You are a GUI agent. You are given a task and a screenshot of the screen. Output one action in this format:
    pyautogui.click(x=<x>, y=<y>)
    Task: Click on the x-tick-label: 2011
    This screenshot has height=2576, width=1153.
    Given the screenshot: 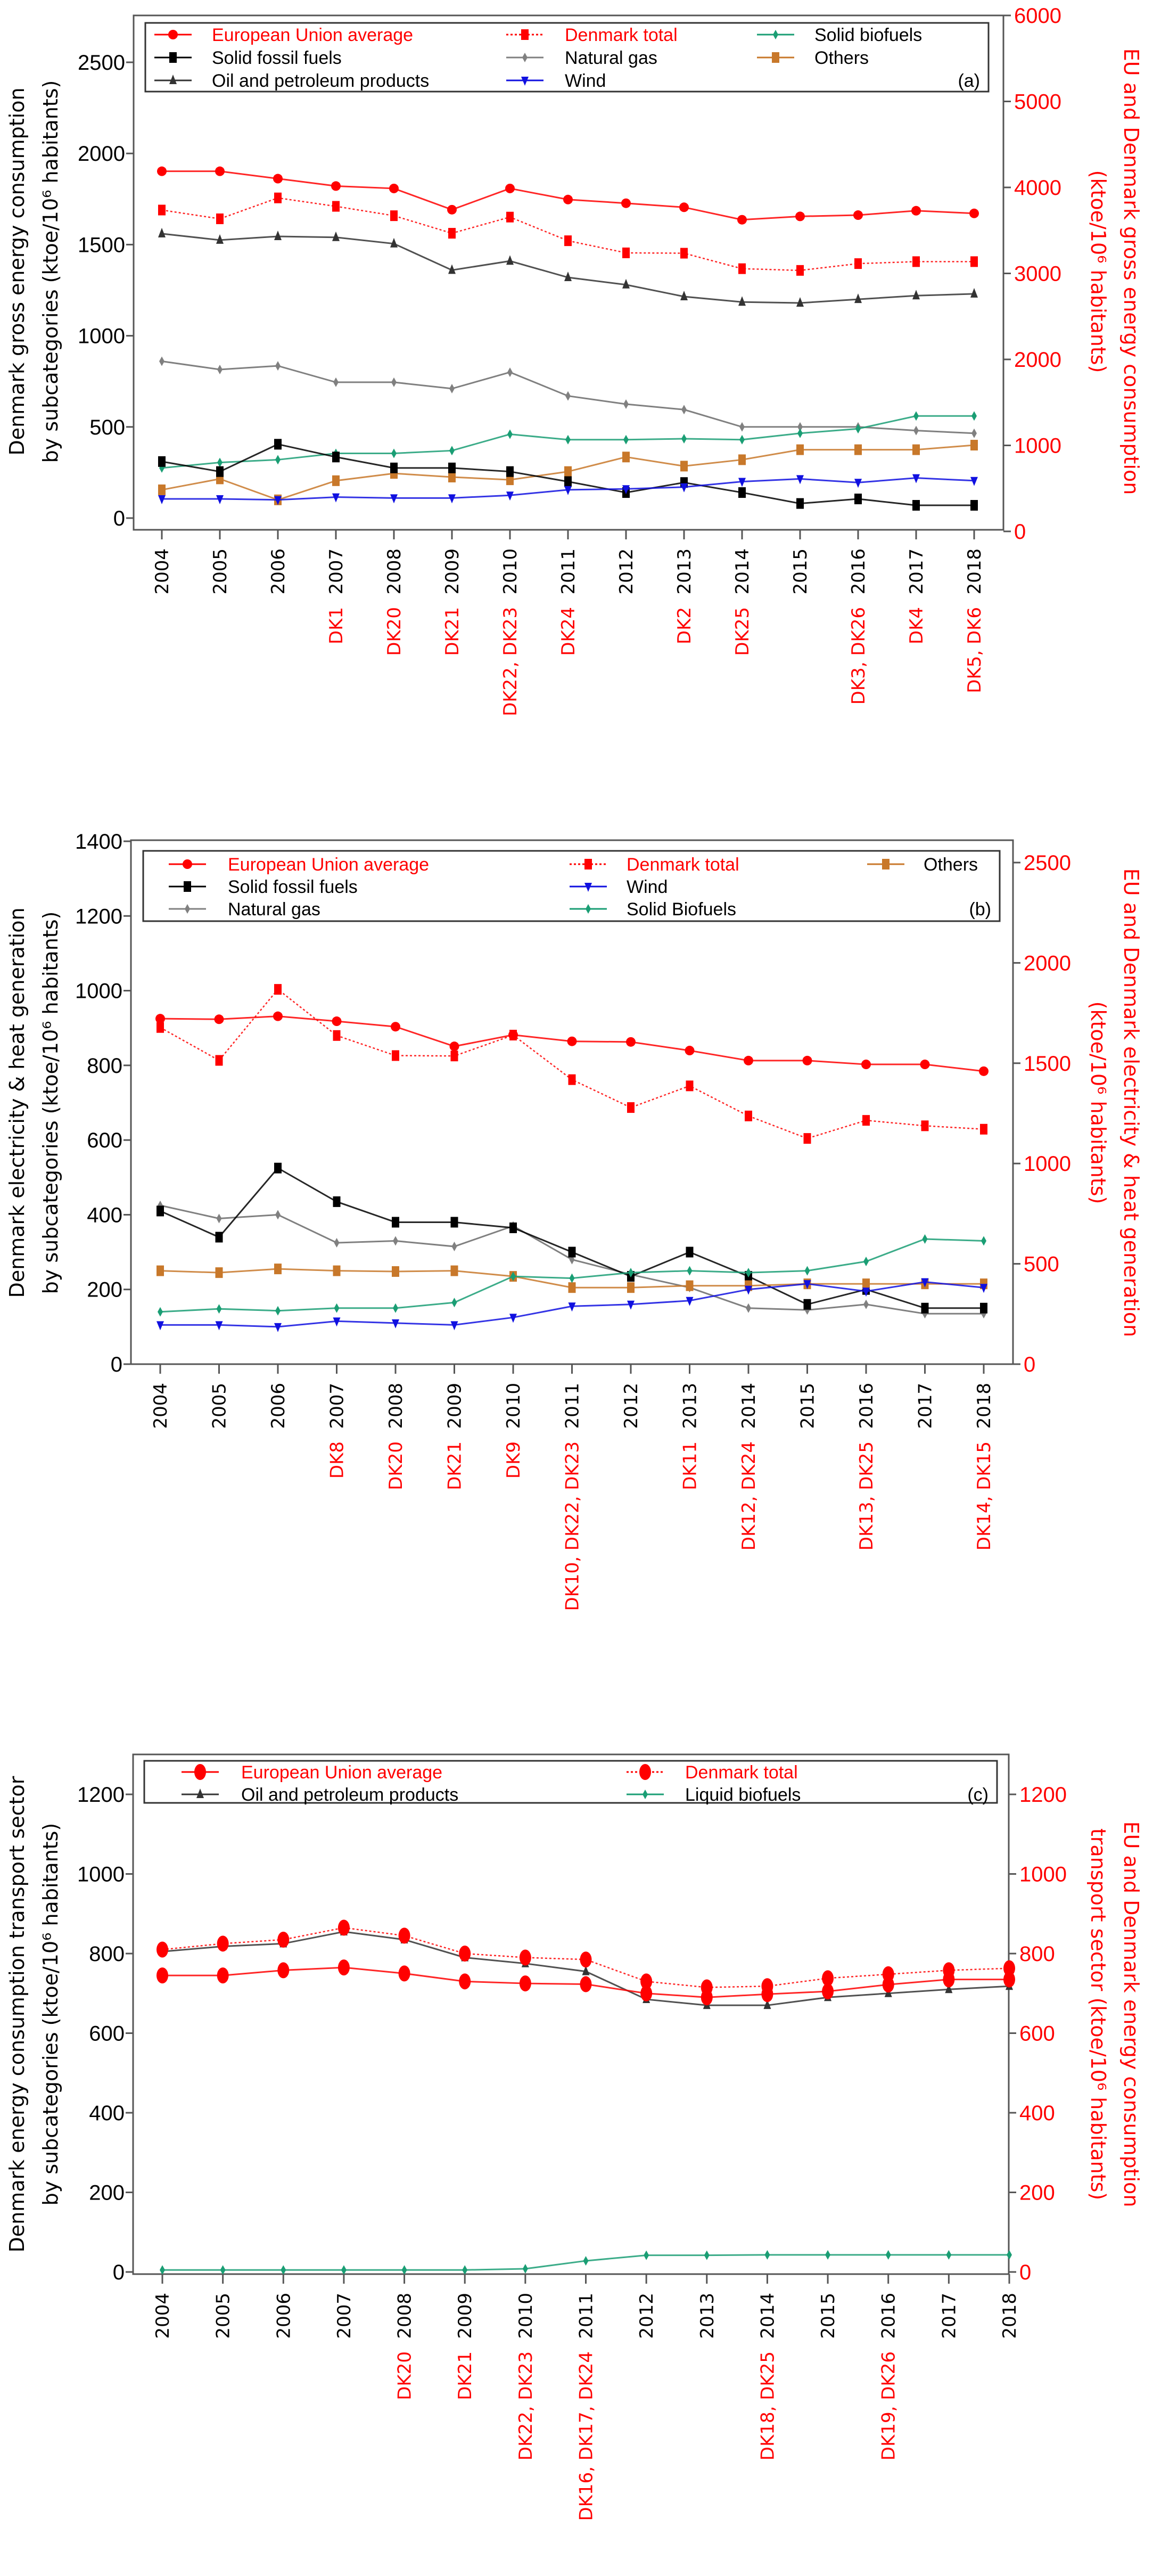 What is the action you would take?
    pyautogui.click(x=586, y=2316)
    